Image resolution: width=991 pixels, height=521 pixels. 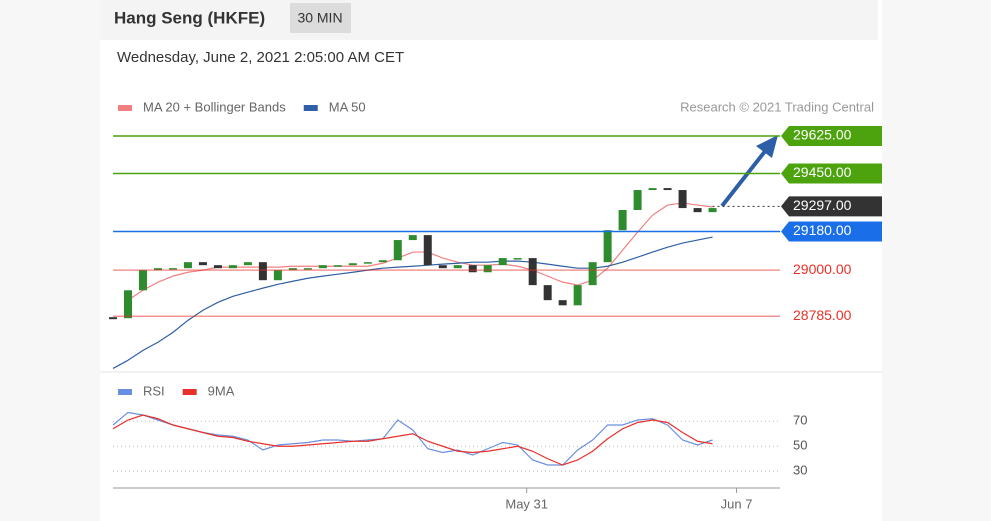 What do you see at coordinates (214, 106) in the screenshot?
I see `legend-label: MA 20 + Bollinger Bands` at bounding box center [214, 106].